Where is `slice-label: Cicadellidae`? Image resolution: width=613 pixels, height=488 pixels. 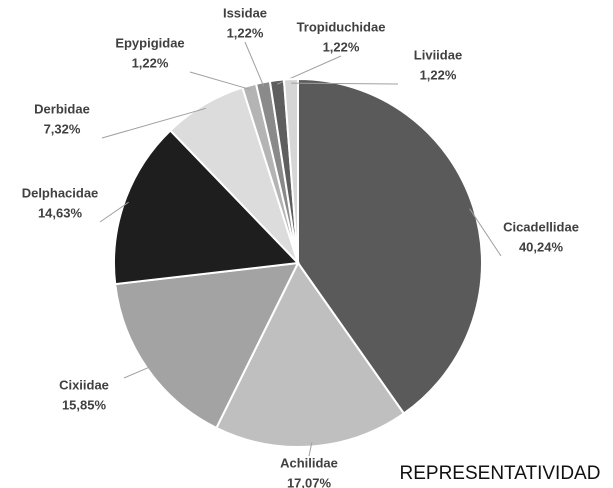 slice-label: Cicadellidae is located at coordinates (541, 226).